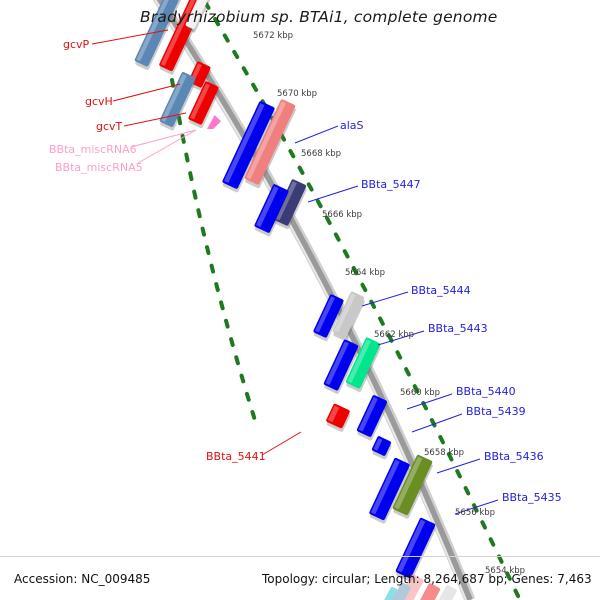 This screenshot has height=600, width=600. What do you see at coordinates (99, 167) in the screenshot?
I see `feature-label-bbta_miscrna5: BBta_miscRNA5` at bounding box center [99, 167].